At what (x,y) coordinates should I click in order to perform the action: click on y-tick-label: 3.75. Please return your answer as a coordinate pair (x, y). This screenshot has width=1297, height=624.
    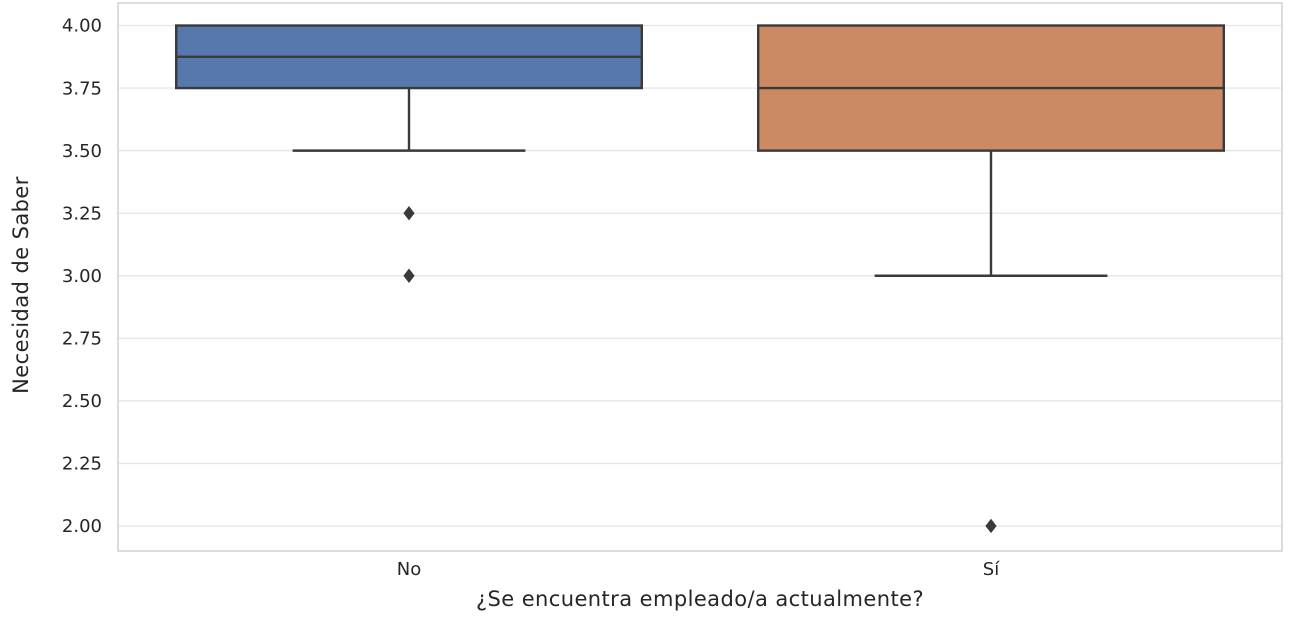
    Looking at the image, I should click on (82, 88).